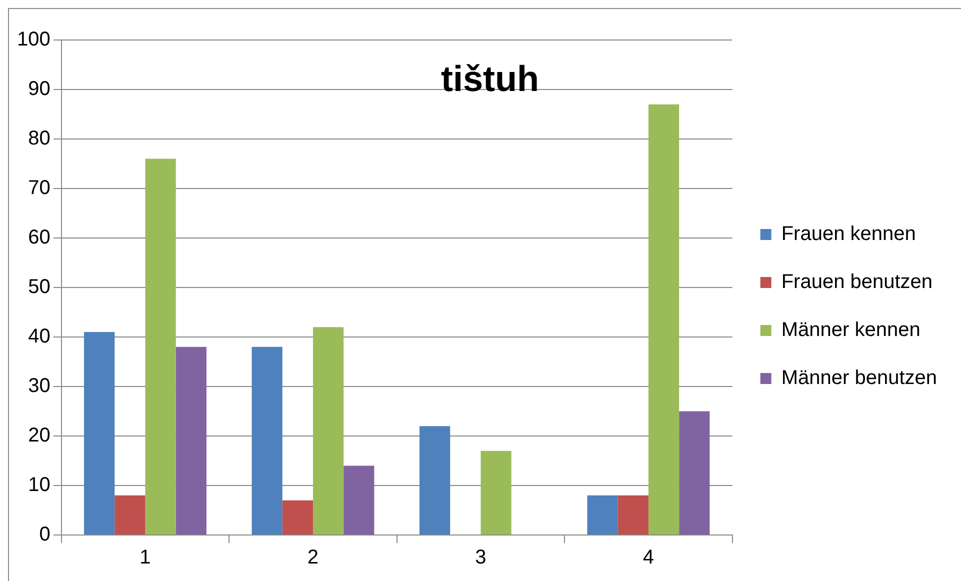  What do you see at coordinates (857, 282) in the screenshot?
I see `legend-label: Frauen benutzen` at bounding box center [857, 282].